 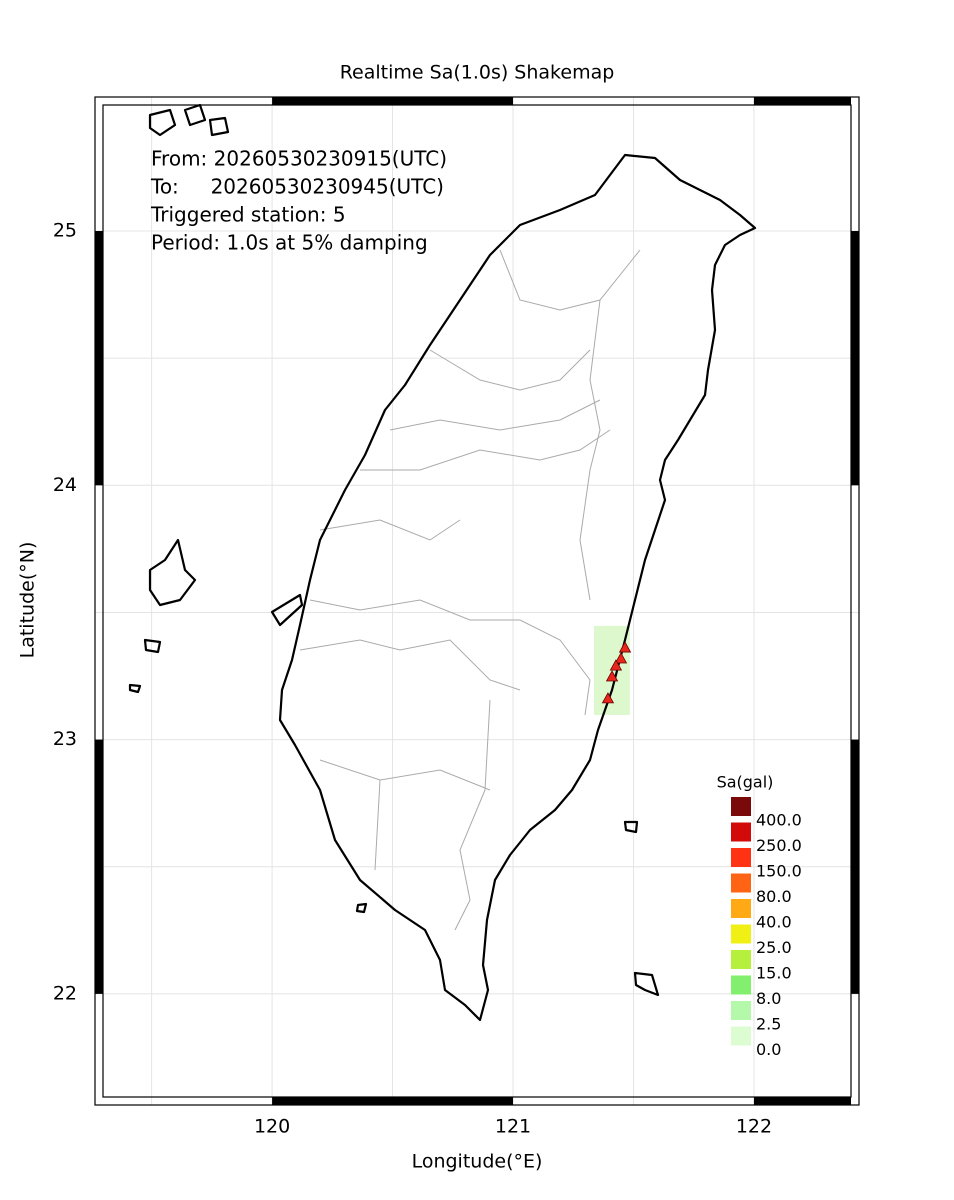 I want to click on legend-label: 0.0, so click(x=768, y=1049).